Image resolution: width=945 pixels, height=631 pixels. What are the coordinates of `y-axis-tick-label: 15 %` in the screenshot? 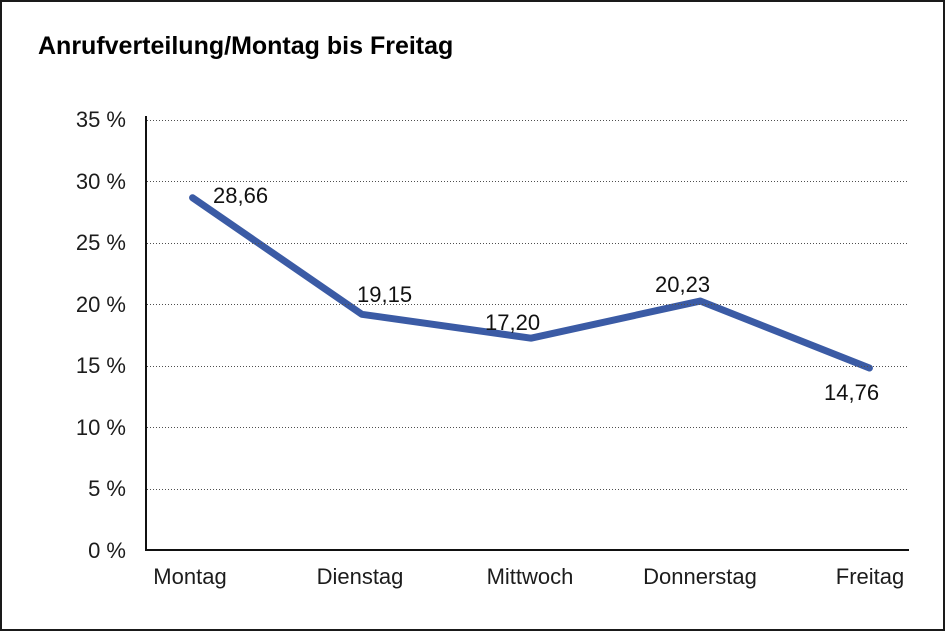 It's located at (100, 366).